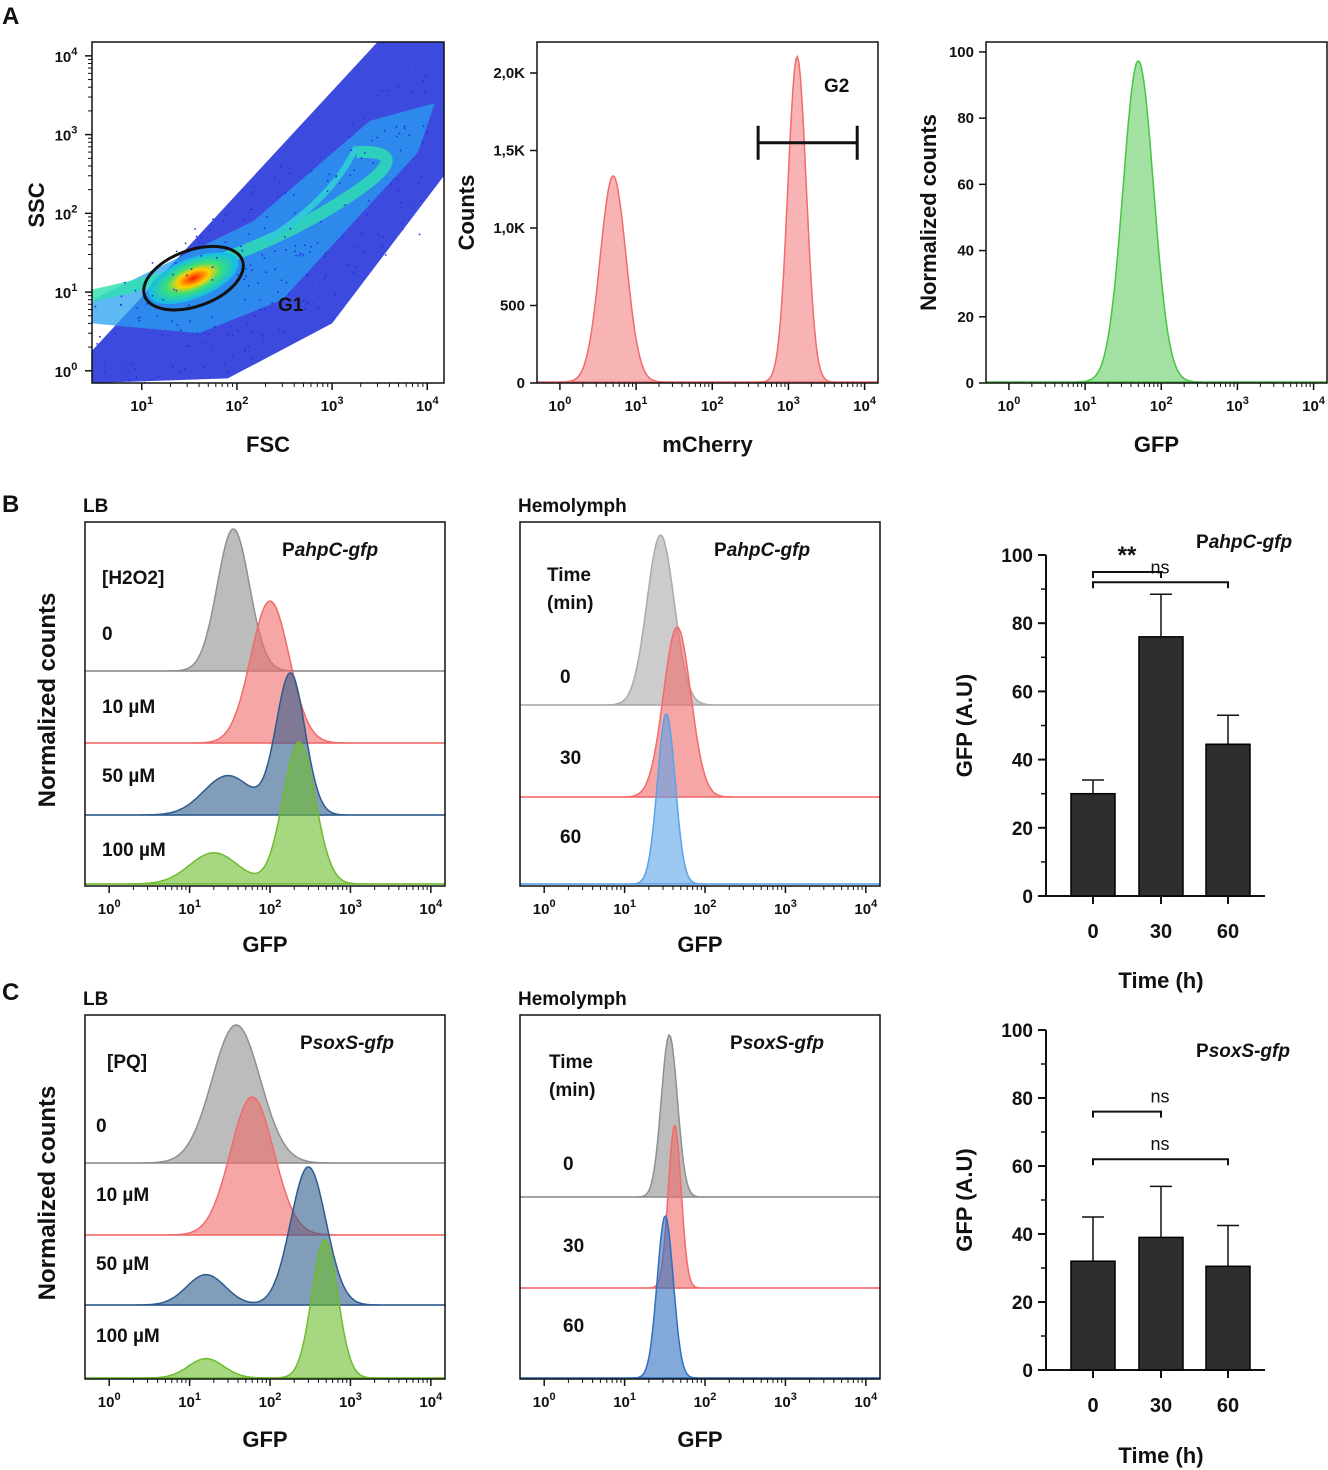 This screenshot has width=1328, height=1470. Describe the element at coordinates (36, 204) in the screenshot. I see `y-axis-label: SSC` at that location.